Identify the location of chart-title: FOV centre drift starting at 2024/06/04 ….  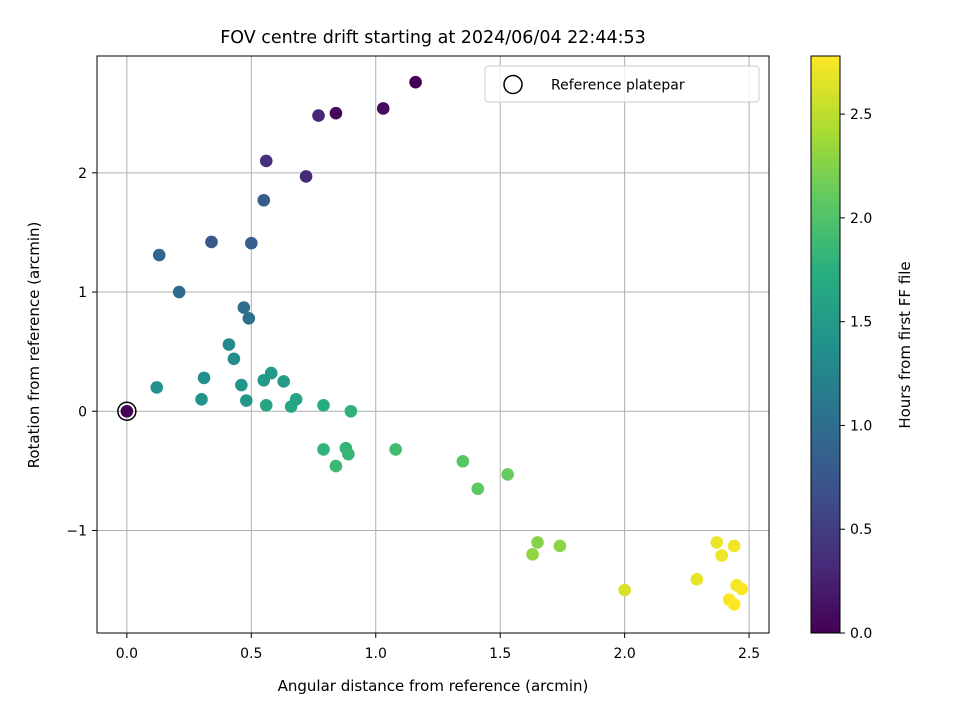
(433, 38).